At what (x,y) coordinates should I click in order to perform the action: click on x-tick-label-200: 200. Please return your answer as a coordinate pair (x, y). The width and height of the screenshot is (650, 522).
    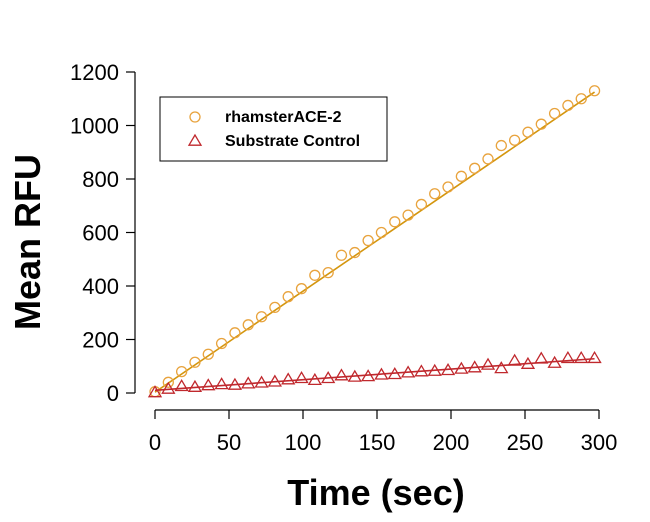
    Looking at the image, I should click on (451, 442).